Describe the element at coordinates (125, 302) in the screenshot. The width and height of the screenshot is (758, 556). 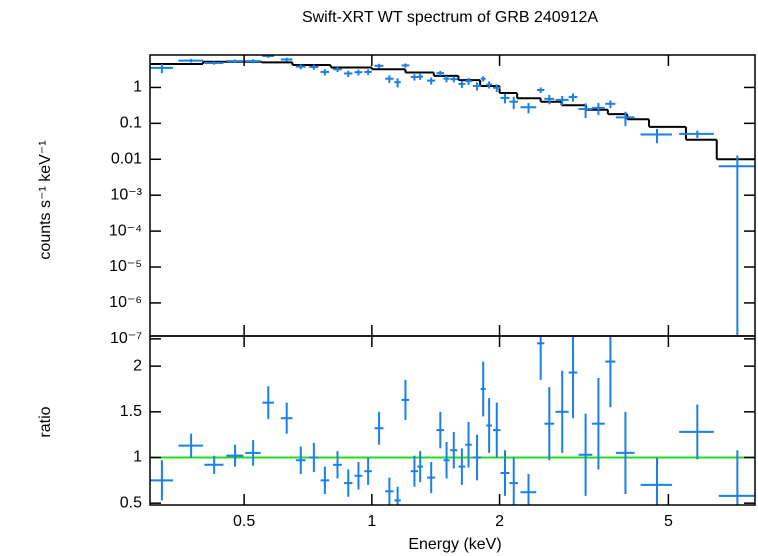
I see `y-tick-label: 10⁻⁶` at that location.